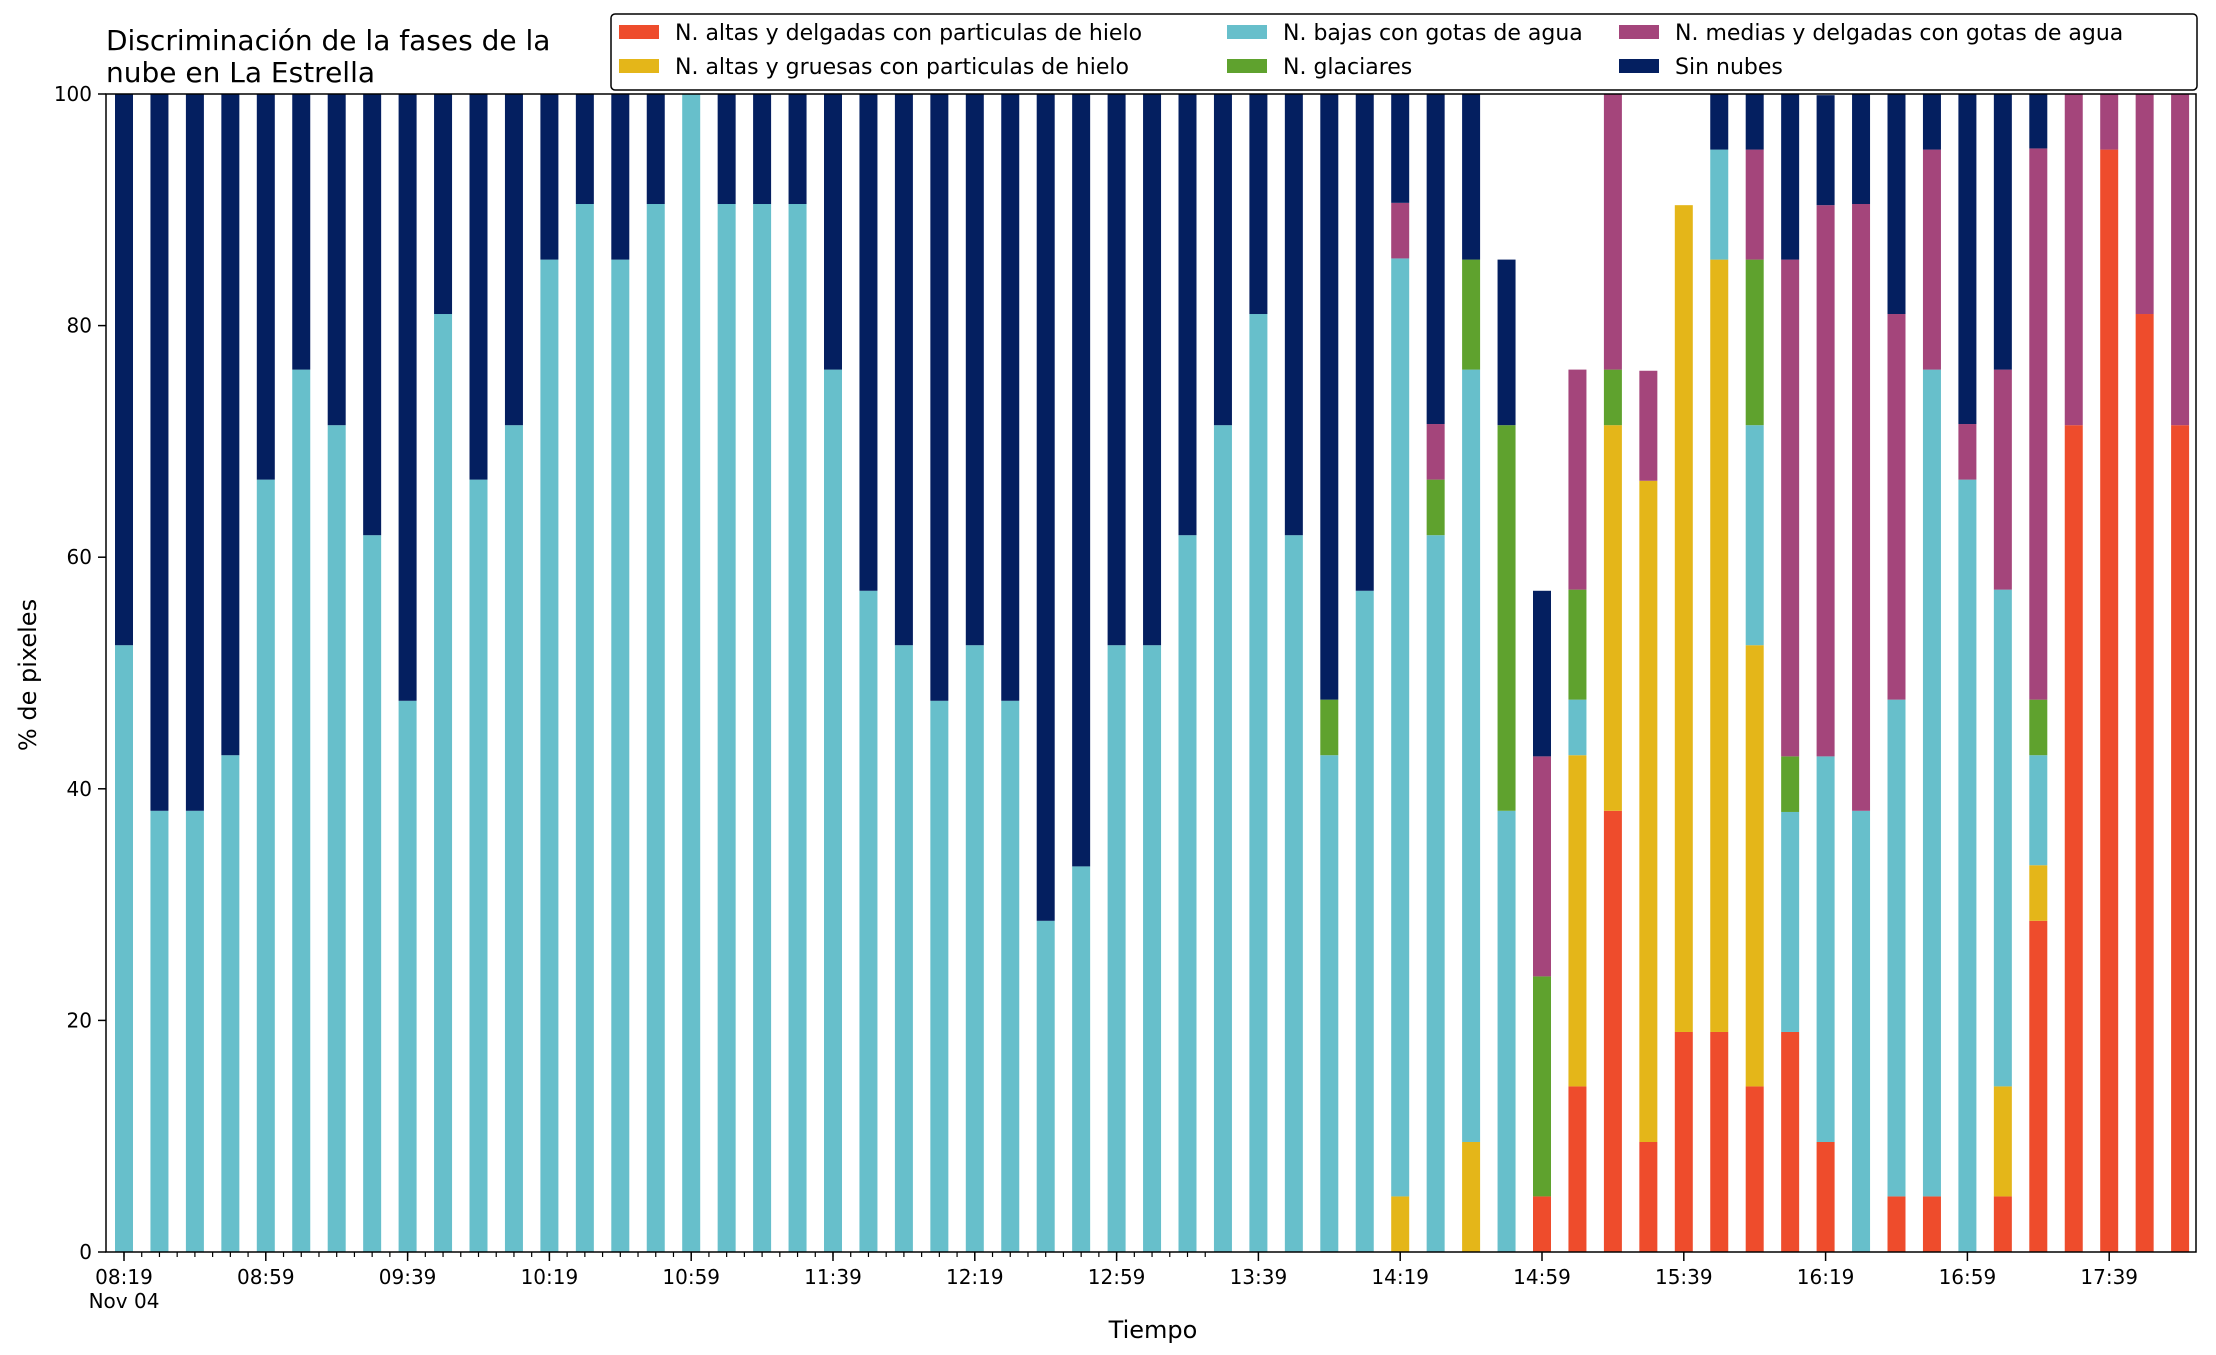  I want to click on bar-segment-s1-i38, so click(1471, 1196).